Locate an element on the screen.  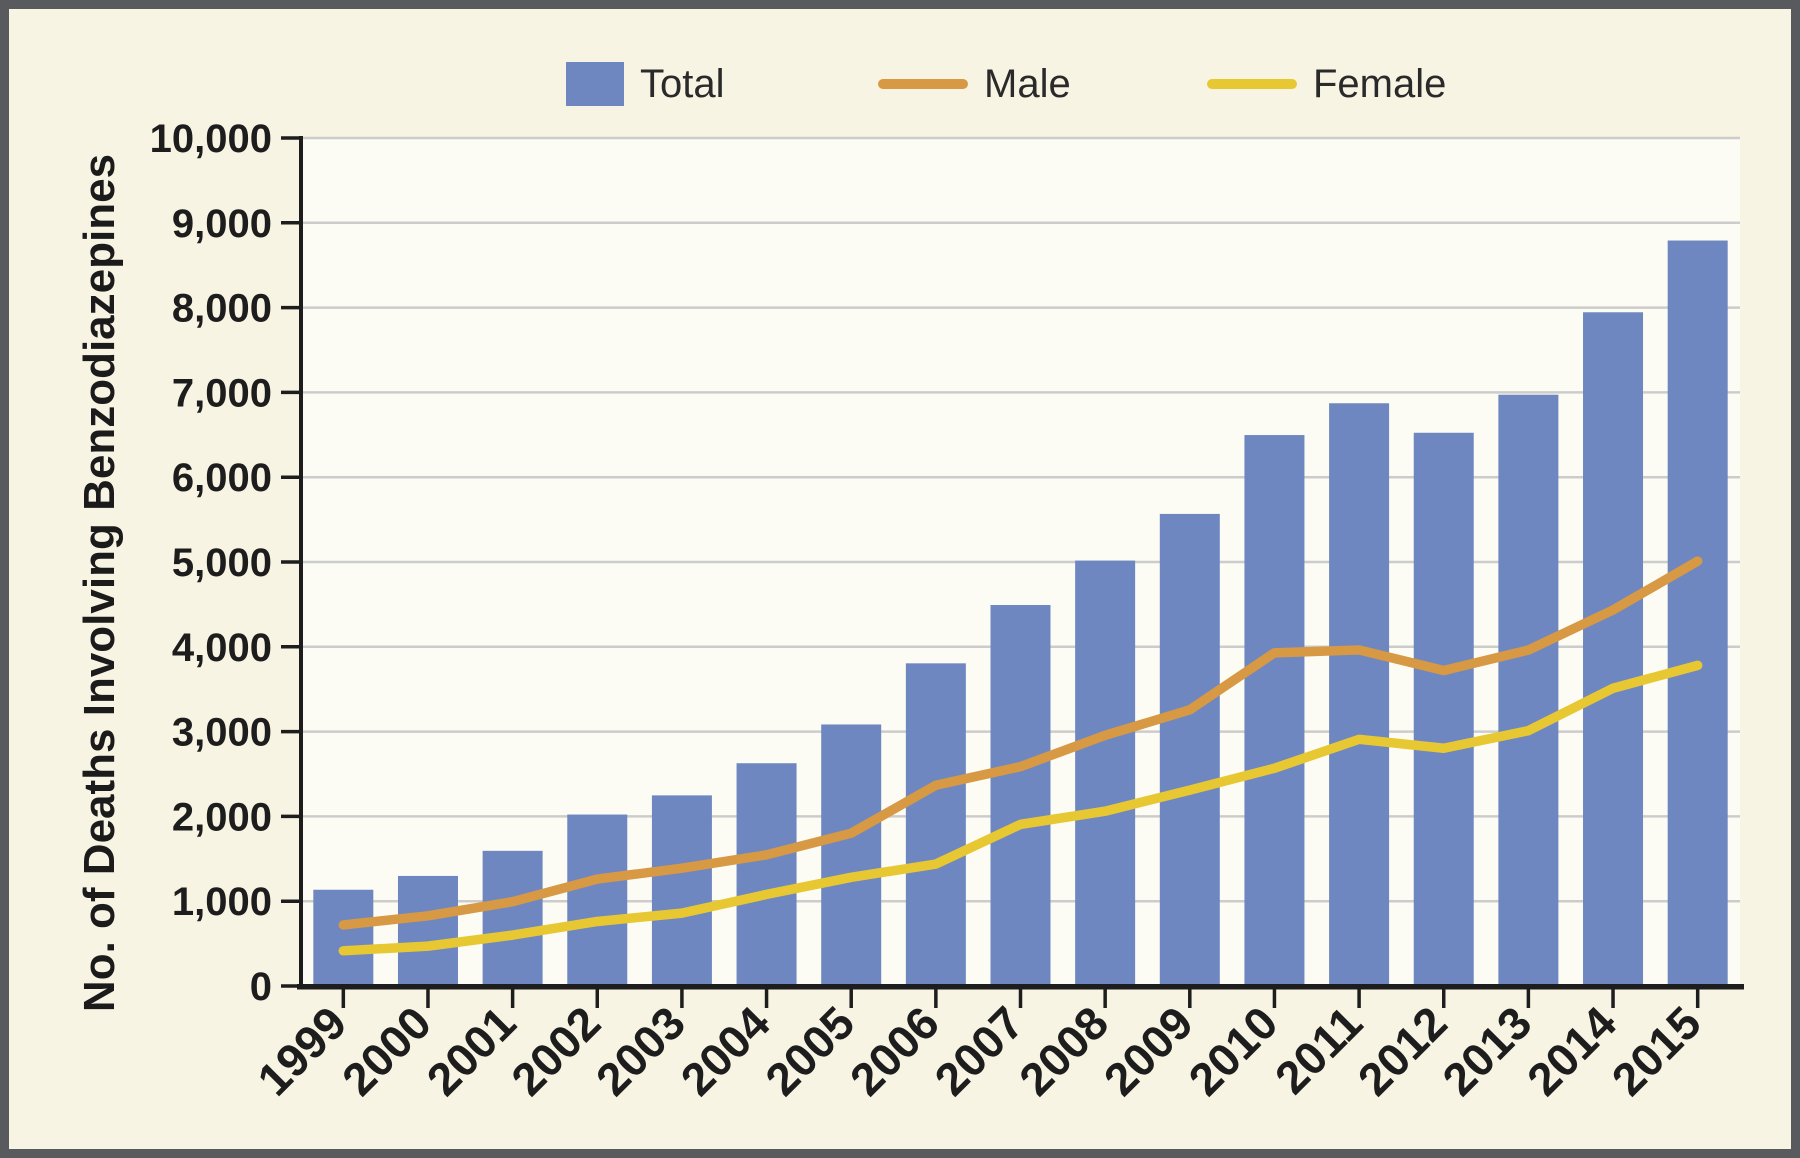
bar-2004 is located at coordinates (766, 874).